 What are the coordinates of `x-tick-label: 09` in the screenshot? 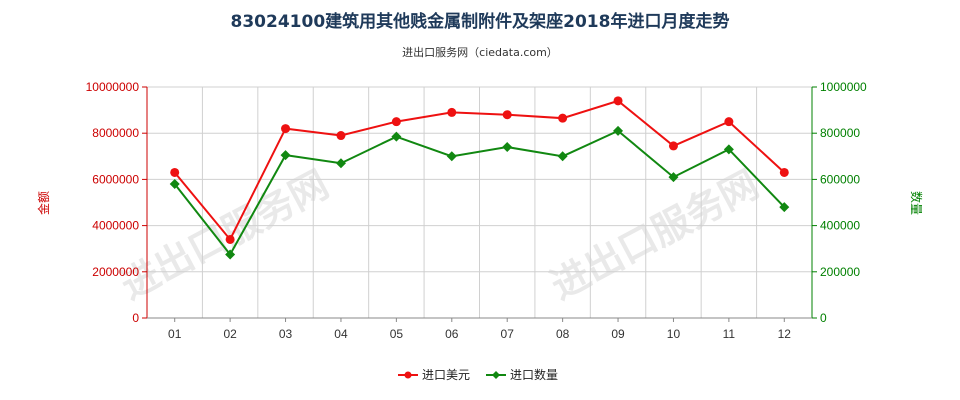 It's located at (618, 334).